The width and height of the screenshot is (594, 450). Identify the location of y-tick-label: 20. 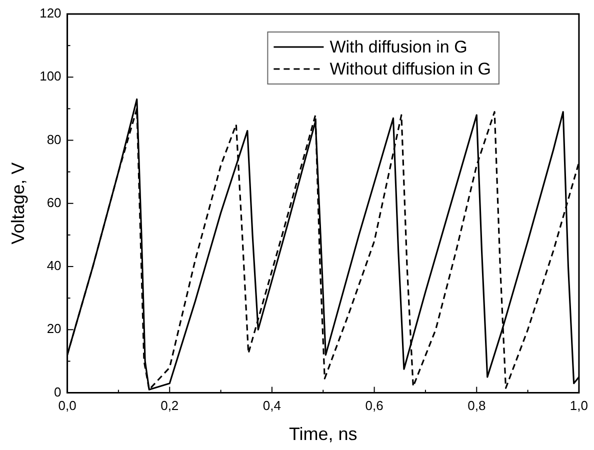
(54, 328).